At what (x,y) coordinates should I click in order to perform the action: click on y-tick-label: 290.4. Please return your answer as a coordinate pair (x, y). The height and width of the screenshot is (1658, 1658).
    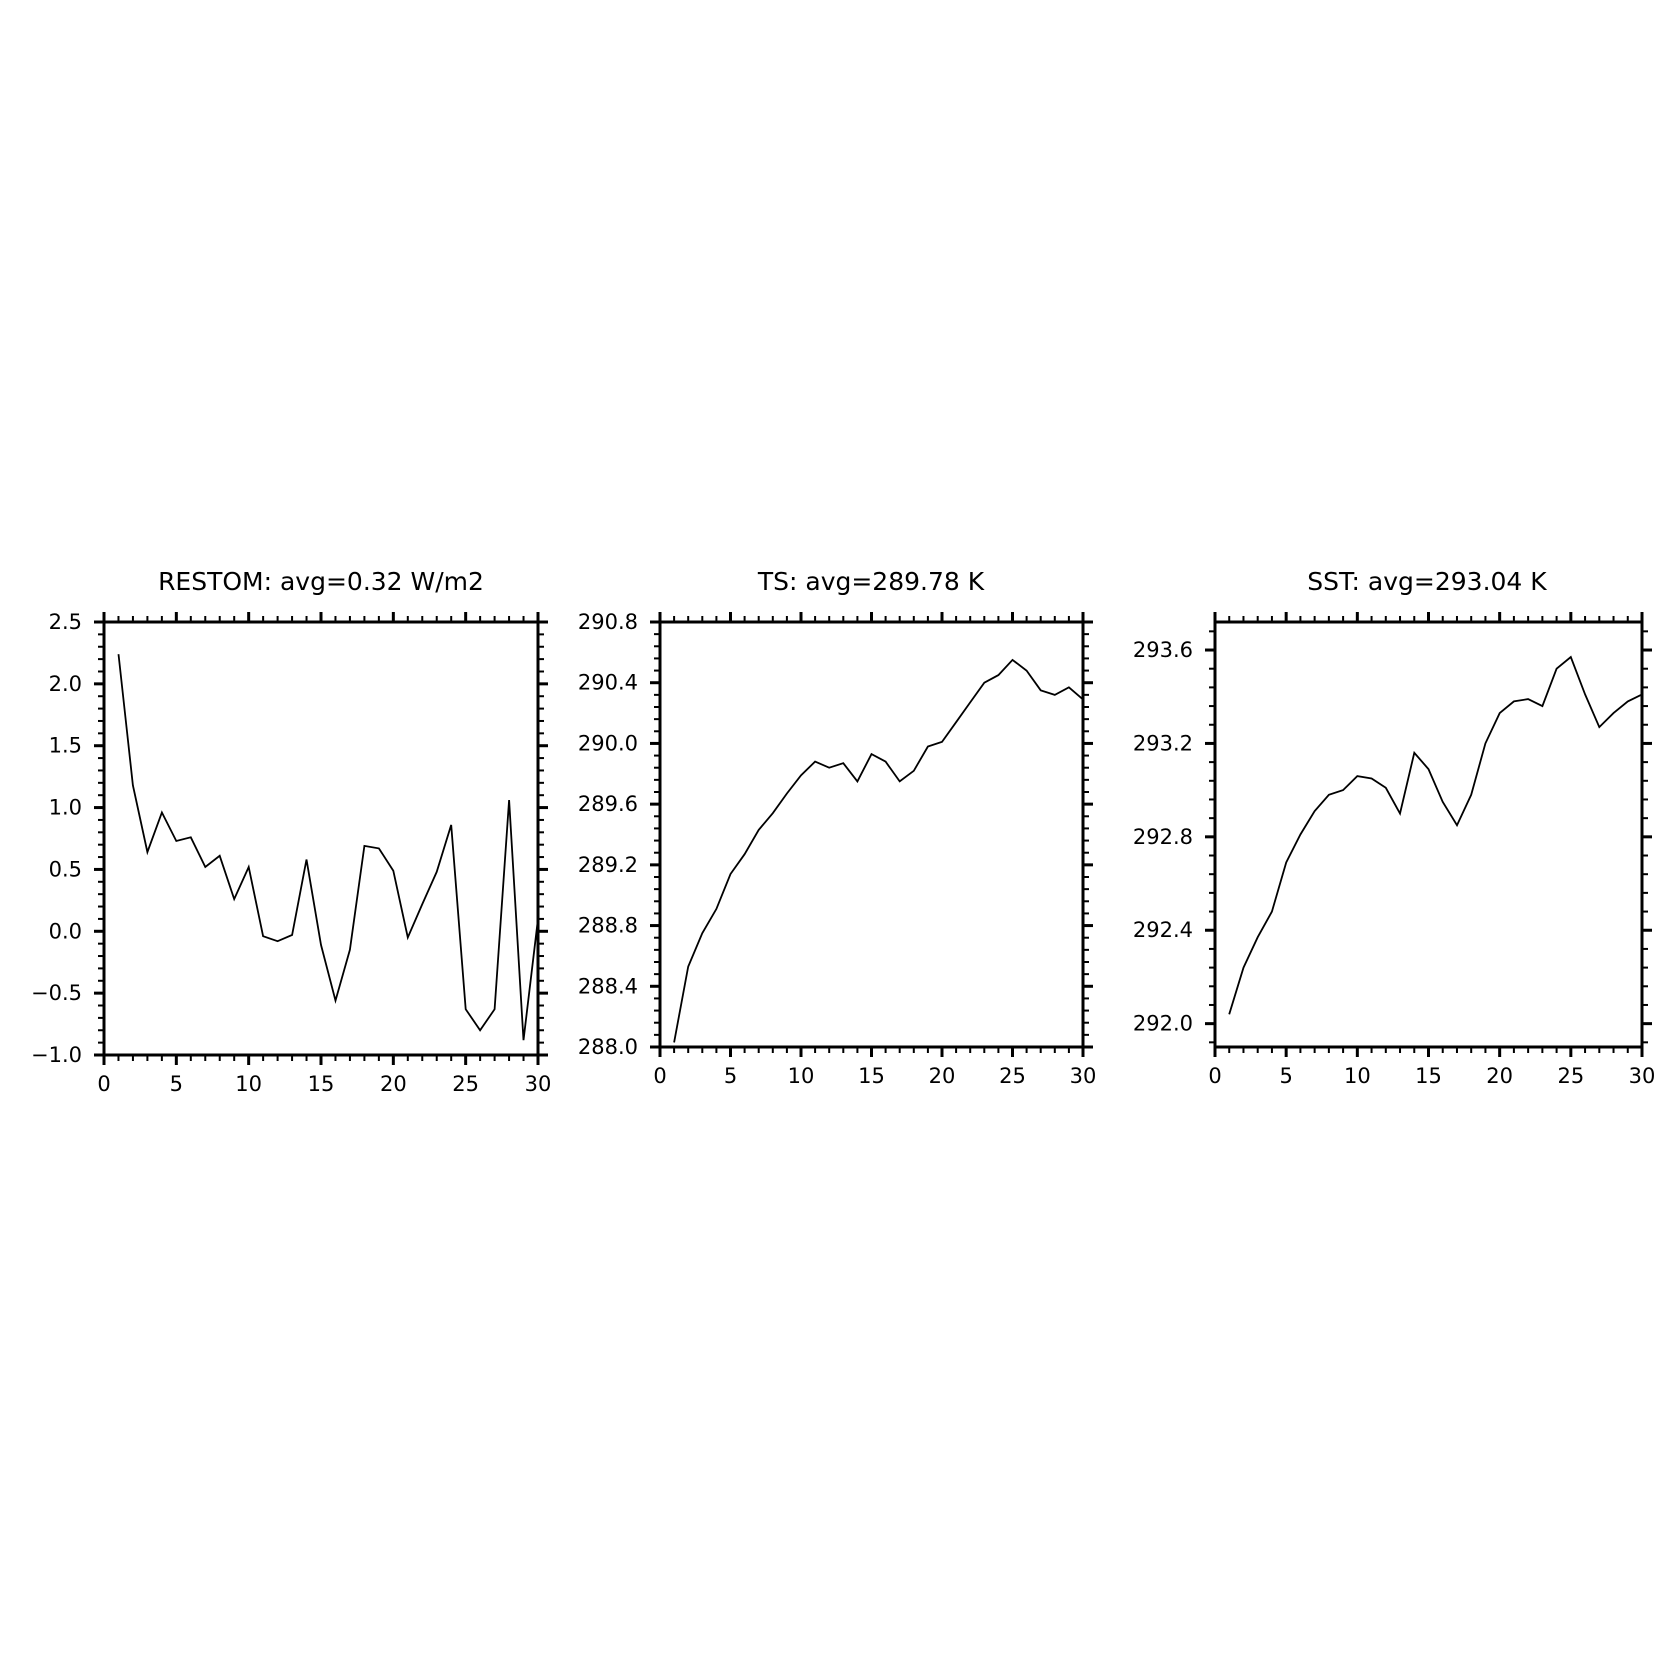
    Looking at the image, I should click on (608, 683).